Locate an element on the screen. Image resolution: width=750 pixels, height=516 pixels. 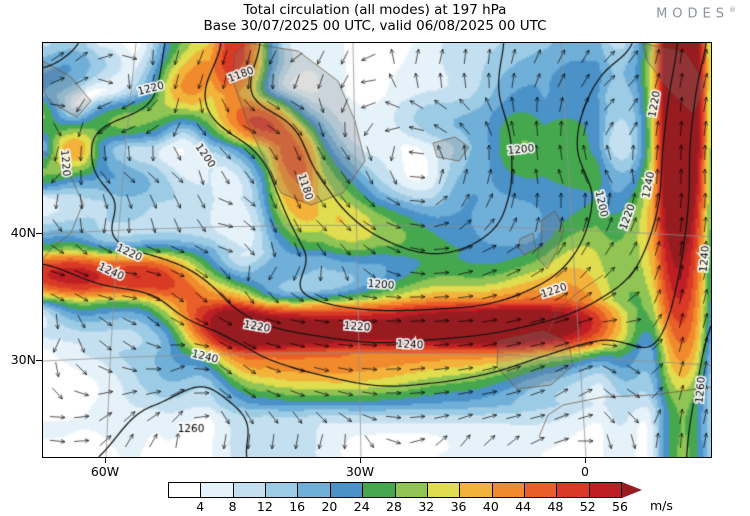
lat-tick-label: 30N is located at coordinates (23, 359).